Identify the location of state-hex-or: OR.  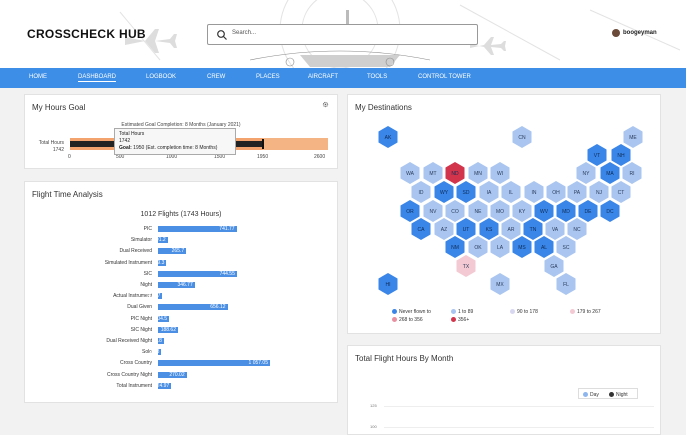
(410, 211).